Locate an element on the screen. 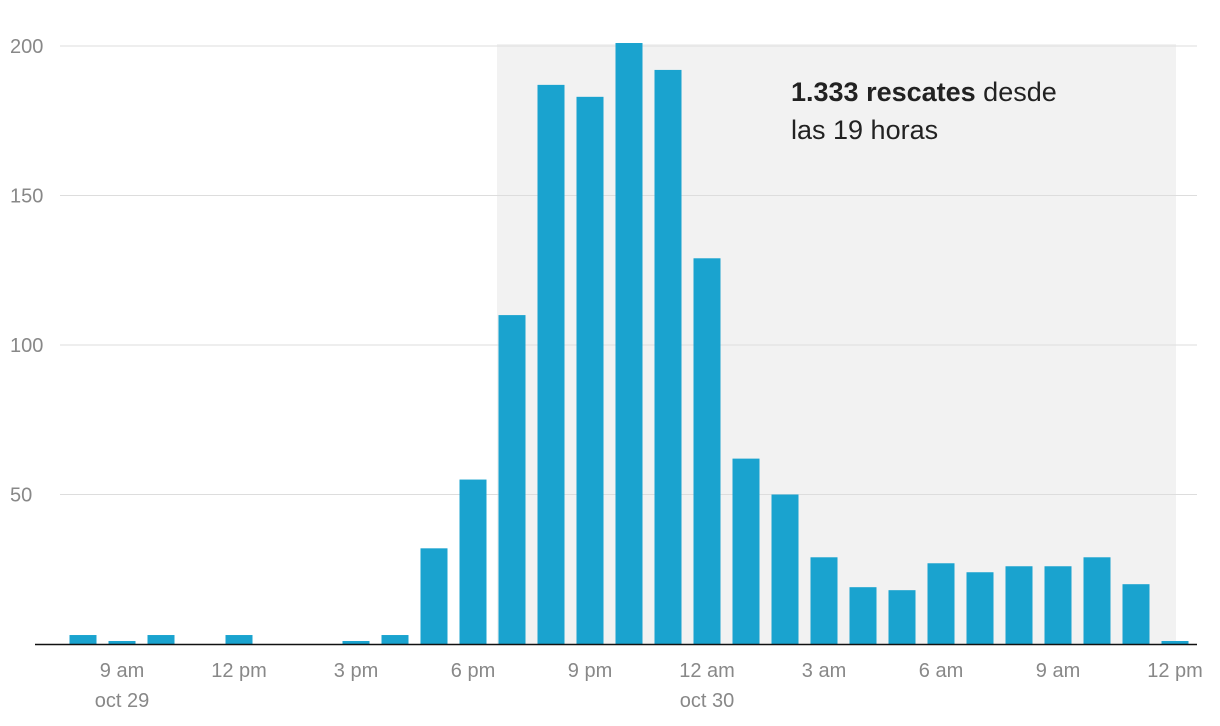  x-tick-label: 9 pm is located at coordinates (590, 671).